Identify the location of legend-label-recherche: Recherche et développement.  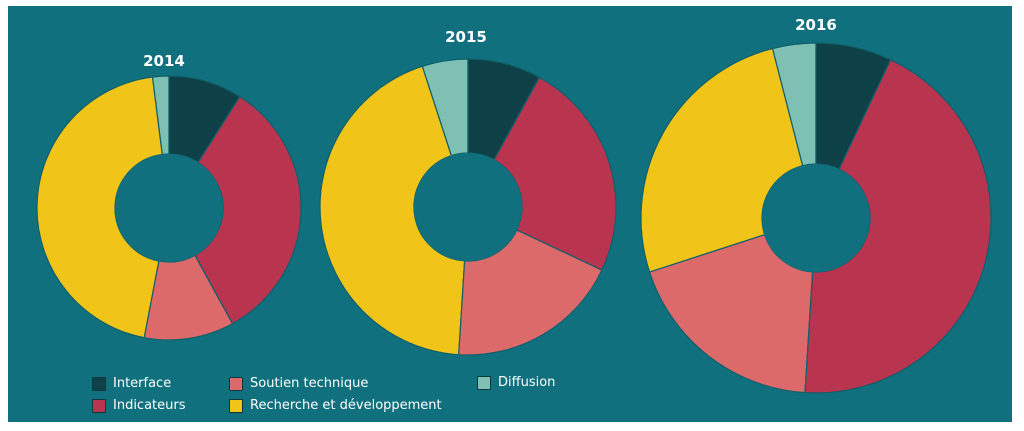
(346, 405).